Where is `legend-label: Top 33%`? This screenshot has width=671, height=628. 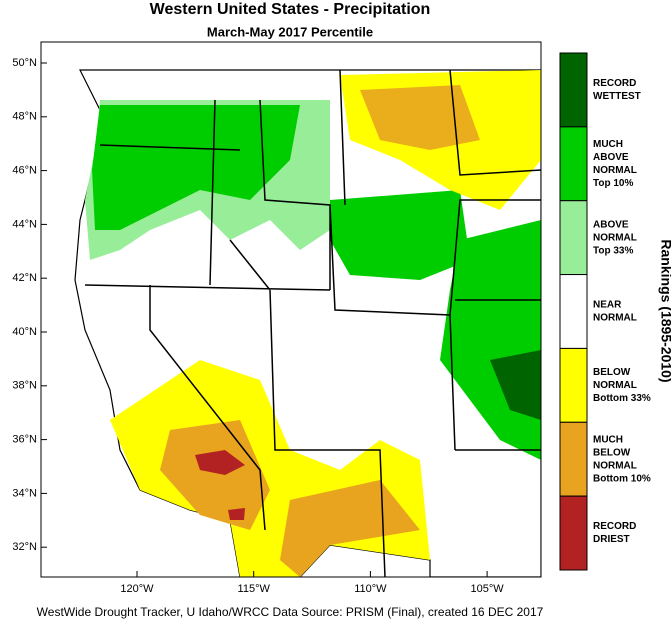
legend-label: Top 33% is located at coordinates (613, 250).